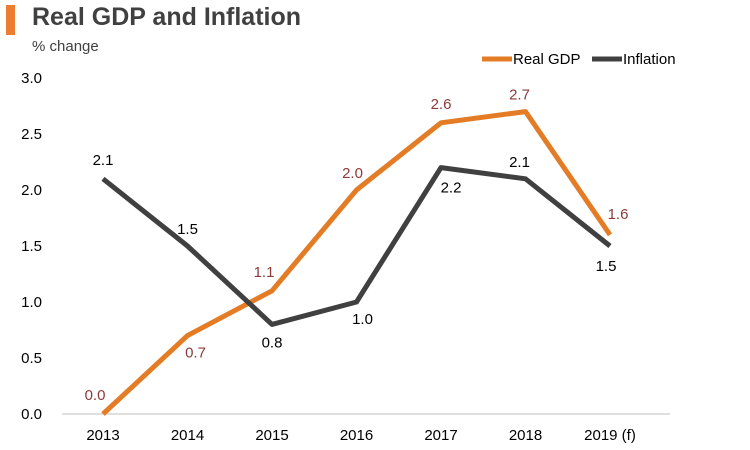 The width and height of the screenshot is (750, 450). I want to click on x-tick-label: 2014, so click(187, 435).